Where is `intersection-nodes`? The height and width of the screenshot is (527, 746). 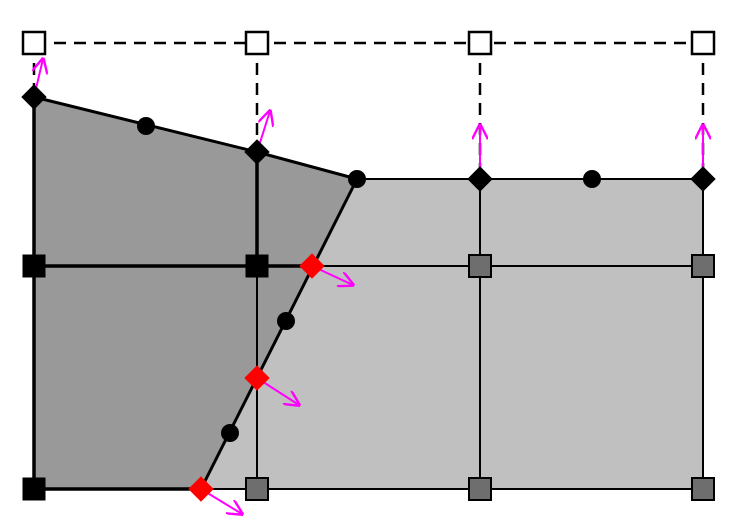
intersection-nodes is located at coordinates (256, 377).